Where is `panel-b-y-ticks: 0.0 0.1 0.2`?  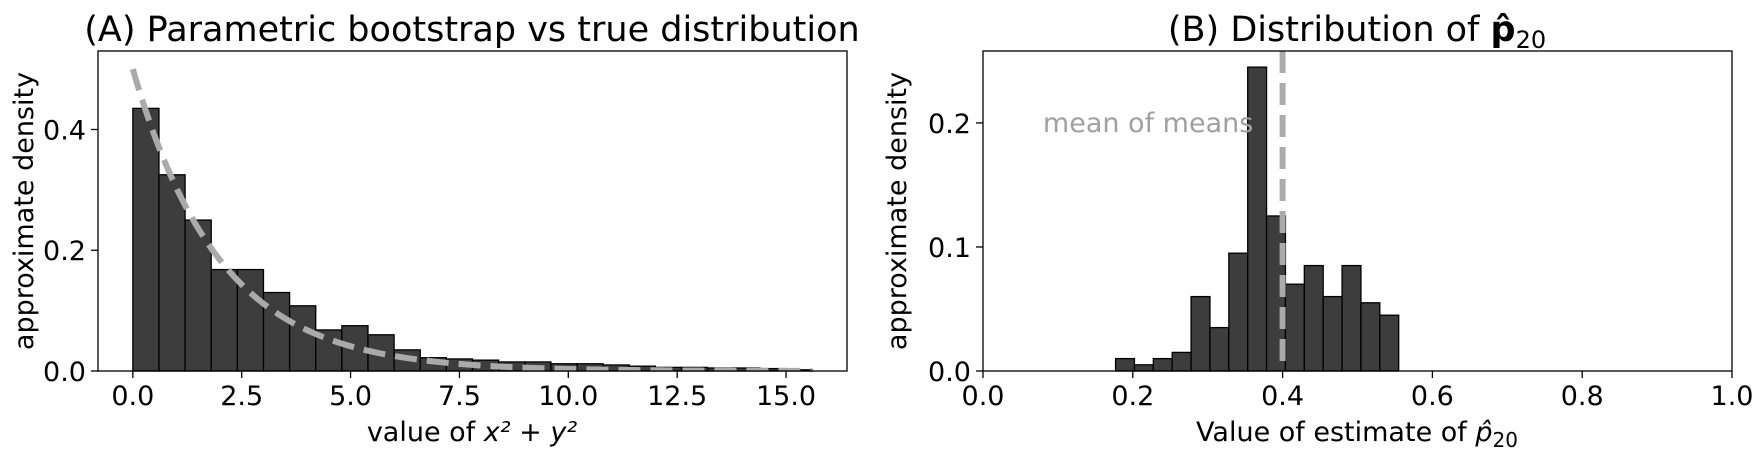
panel-b-y-ticks: 0.0 0.1 0.2 is located at coordinates (955, 248).